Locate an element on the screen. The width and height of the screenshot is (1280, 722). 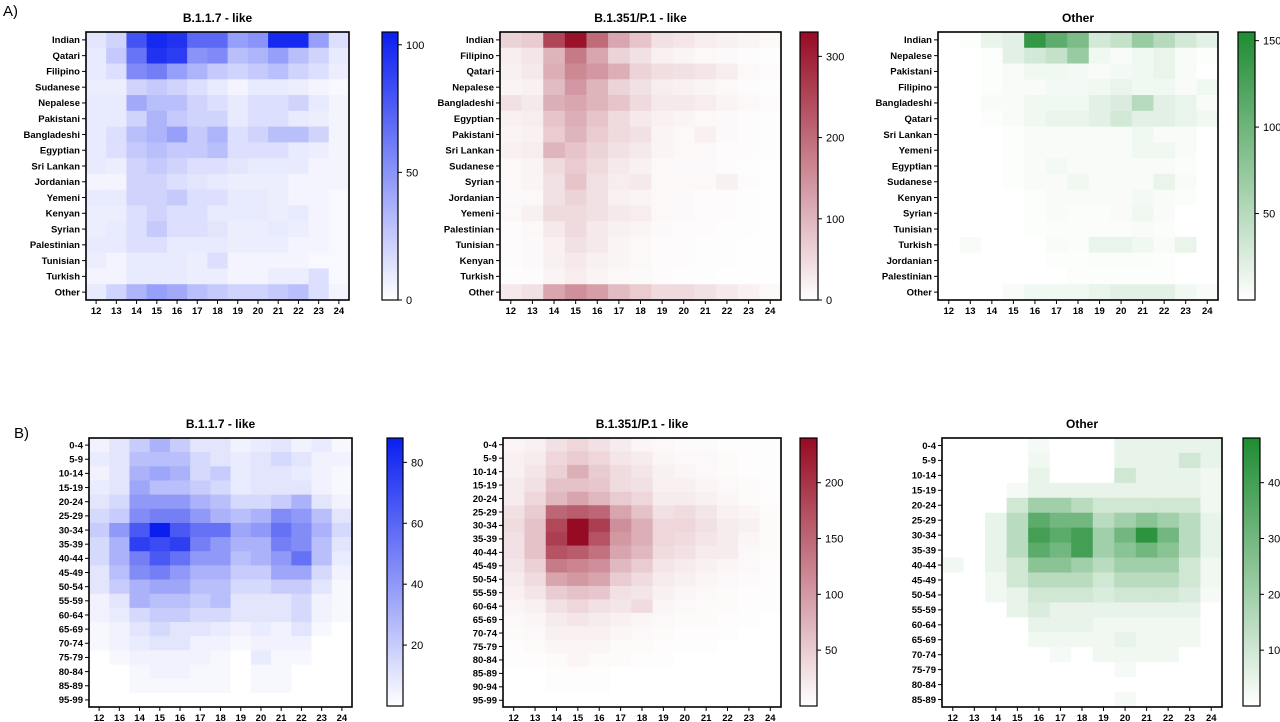
y-tick-label: 40-44 is located at coordinates (71, 559).